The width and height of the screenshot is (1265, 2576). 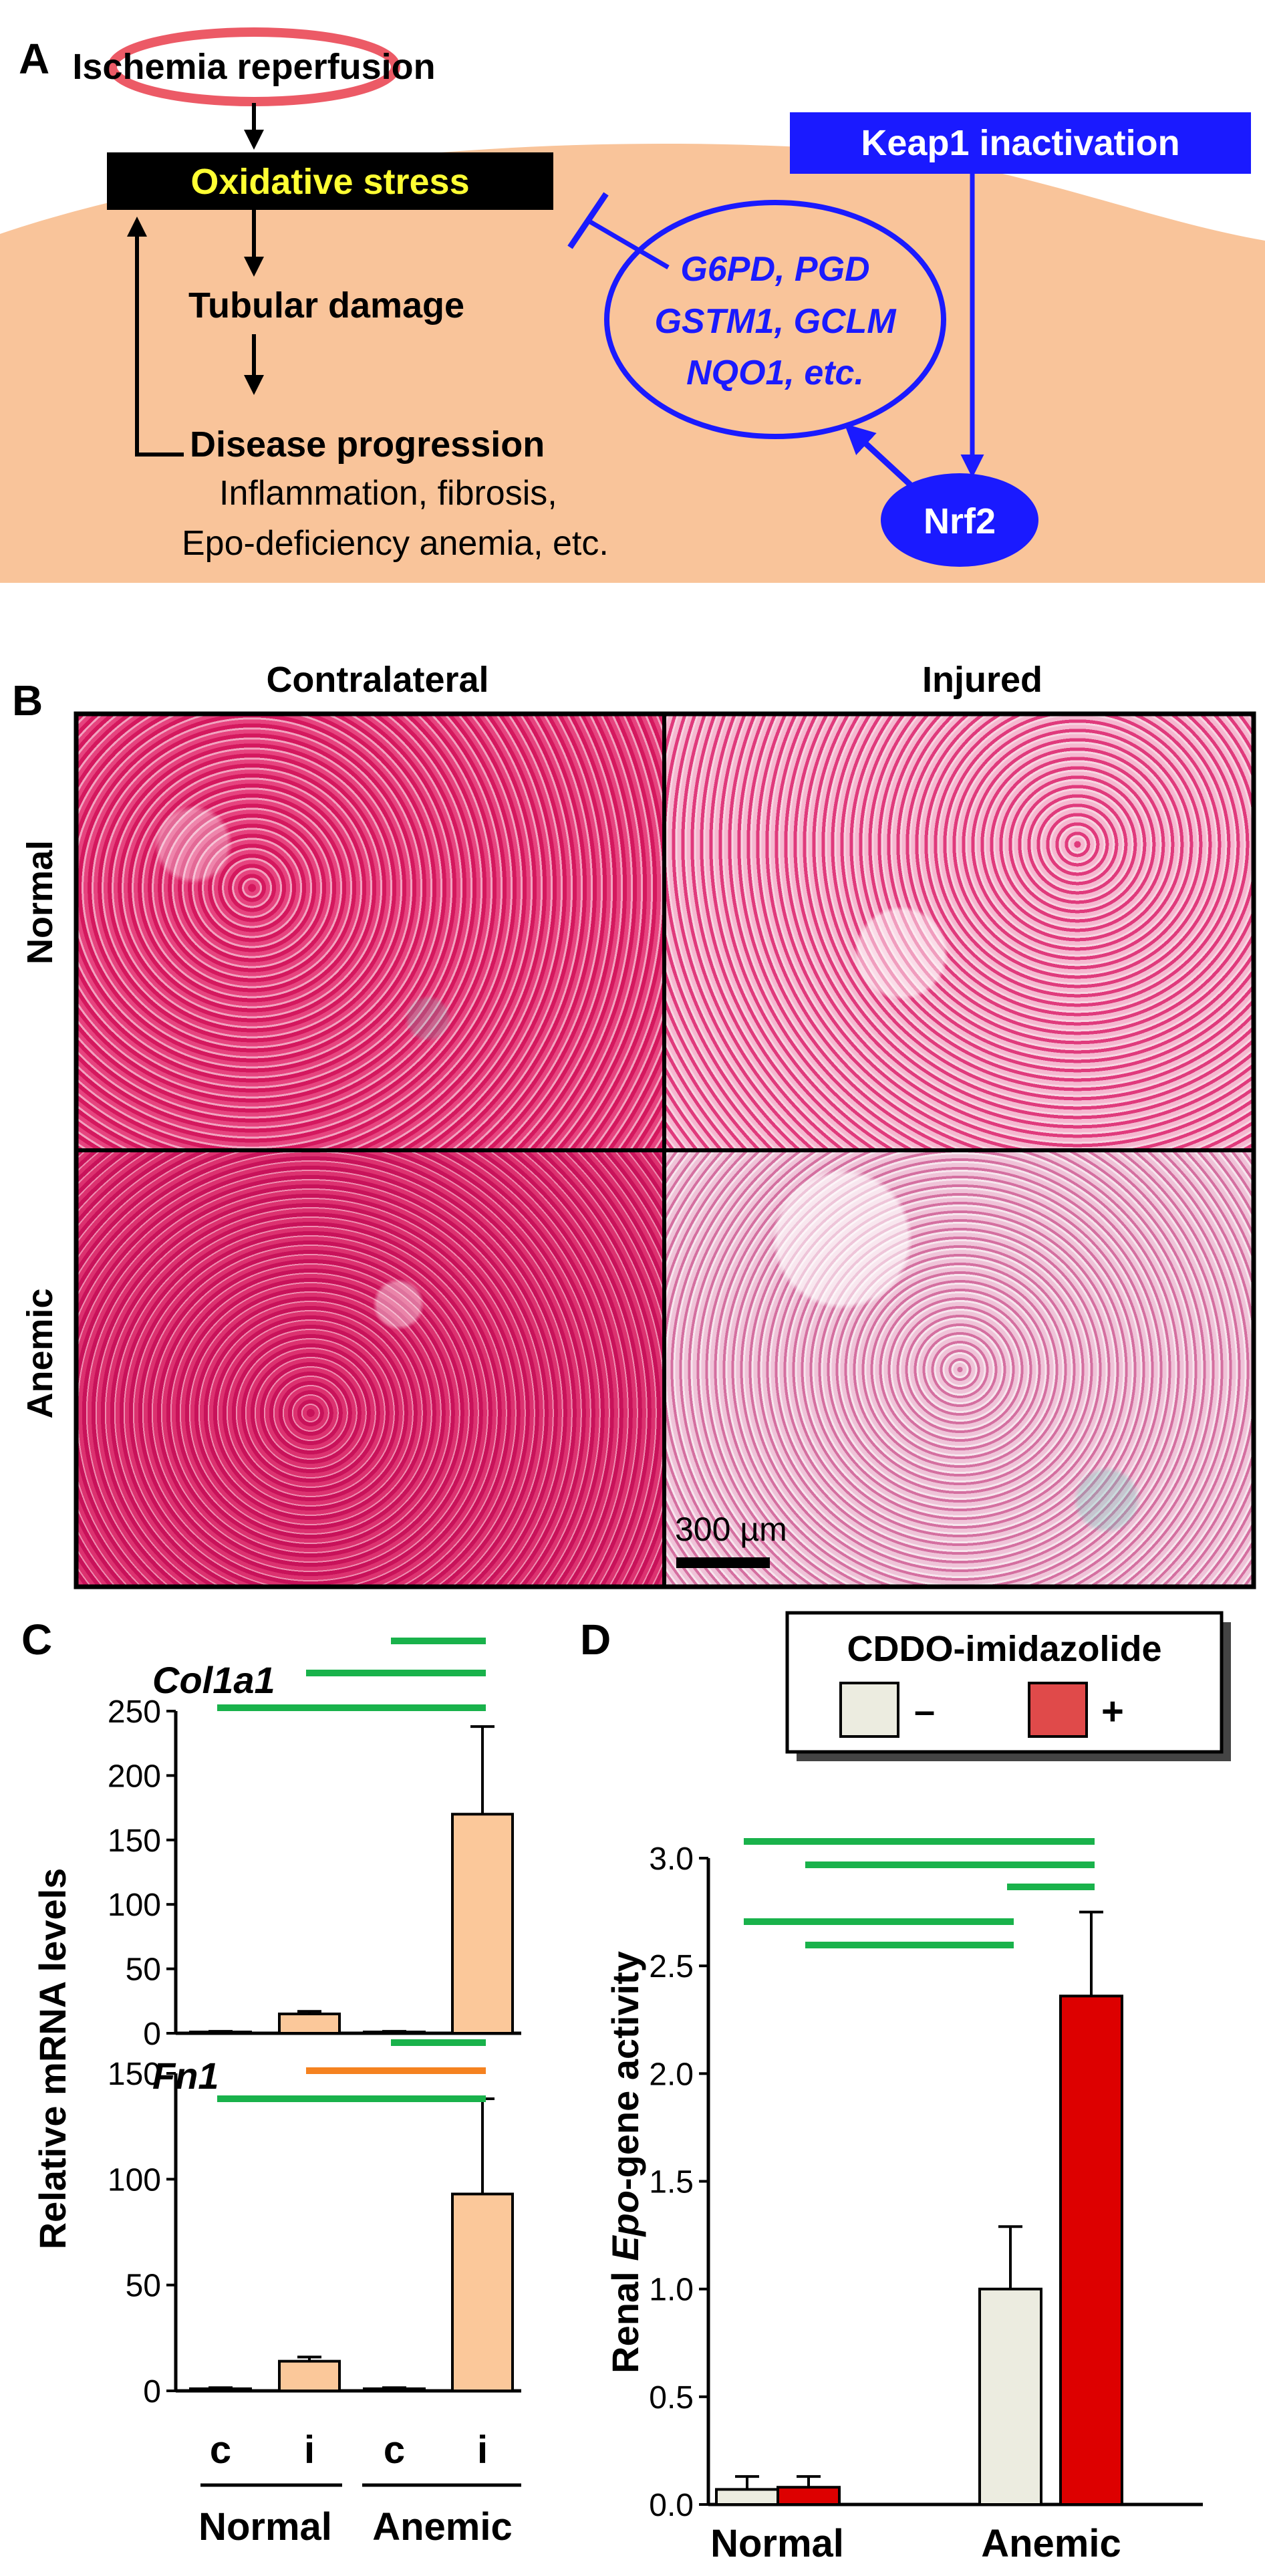 I want to click on ischemia-label: Ischemia reperfusion, so click(x=254, y=67).